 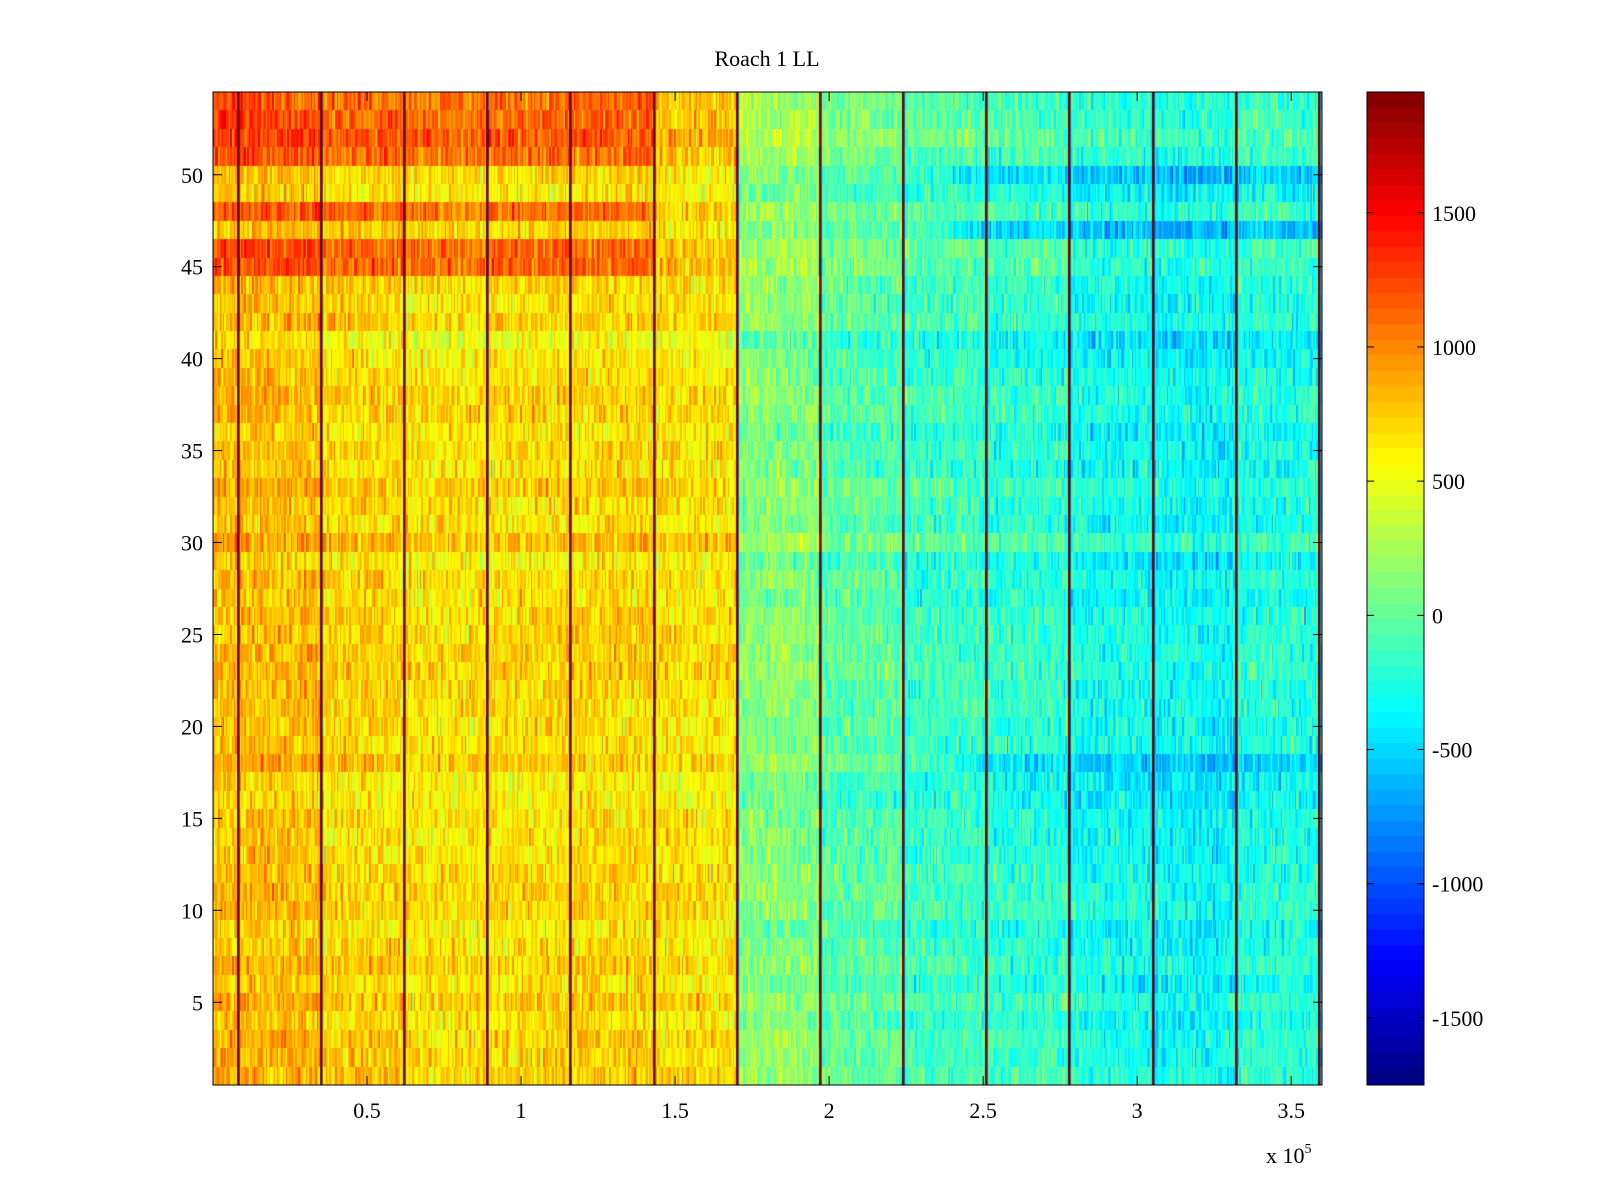 What do you see at coordinates (1137, 1110) in the screenshot?
I see `x-tick-label: 3` at bounding box center [1137, 1110].